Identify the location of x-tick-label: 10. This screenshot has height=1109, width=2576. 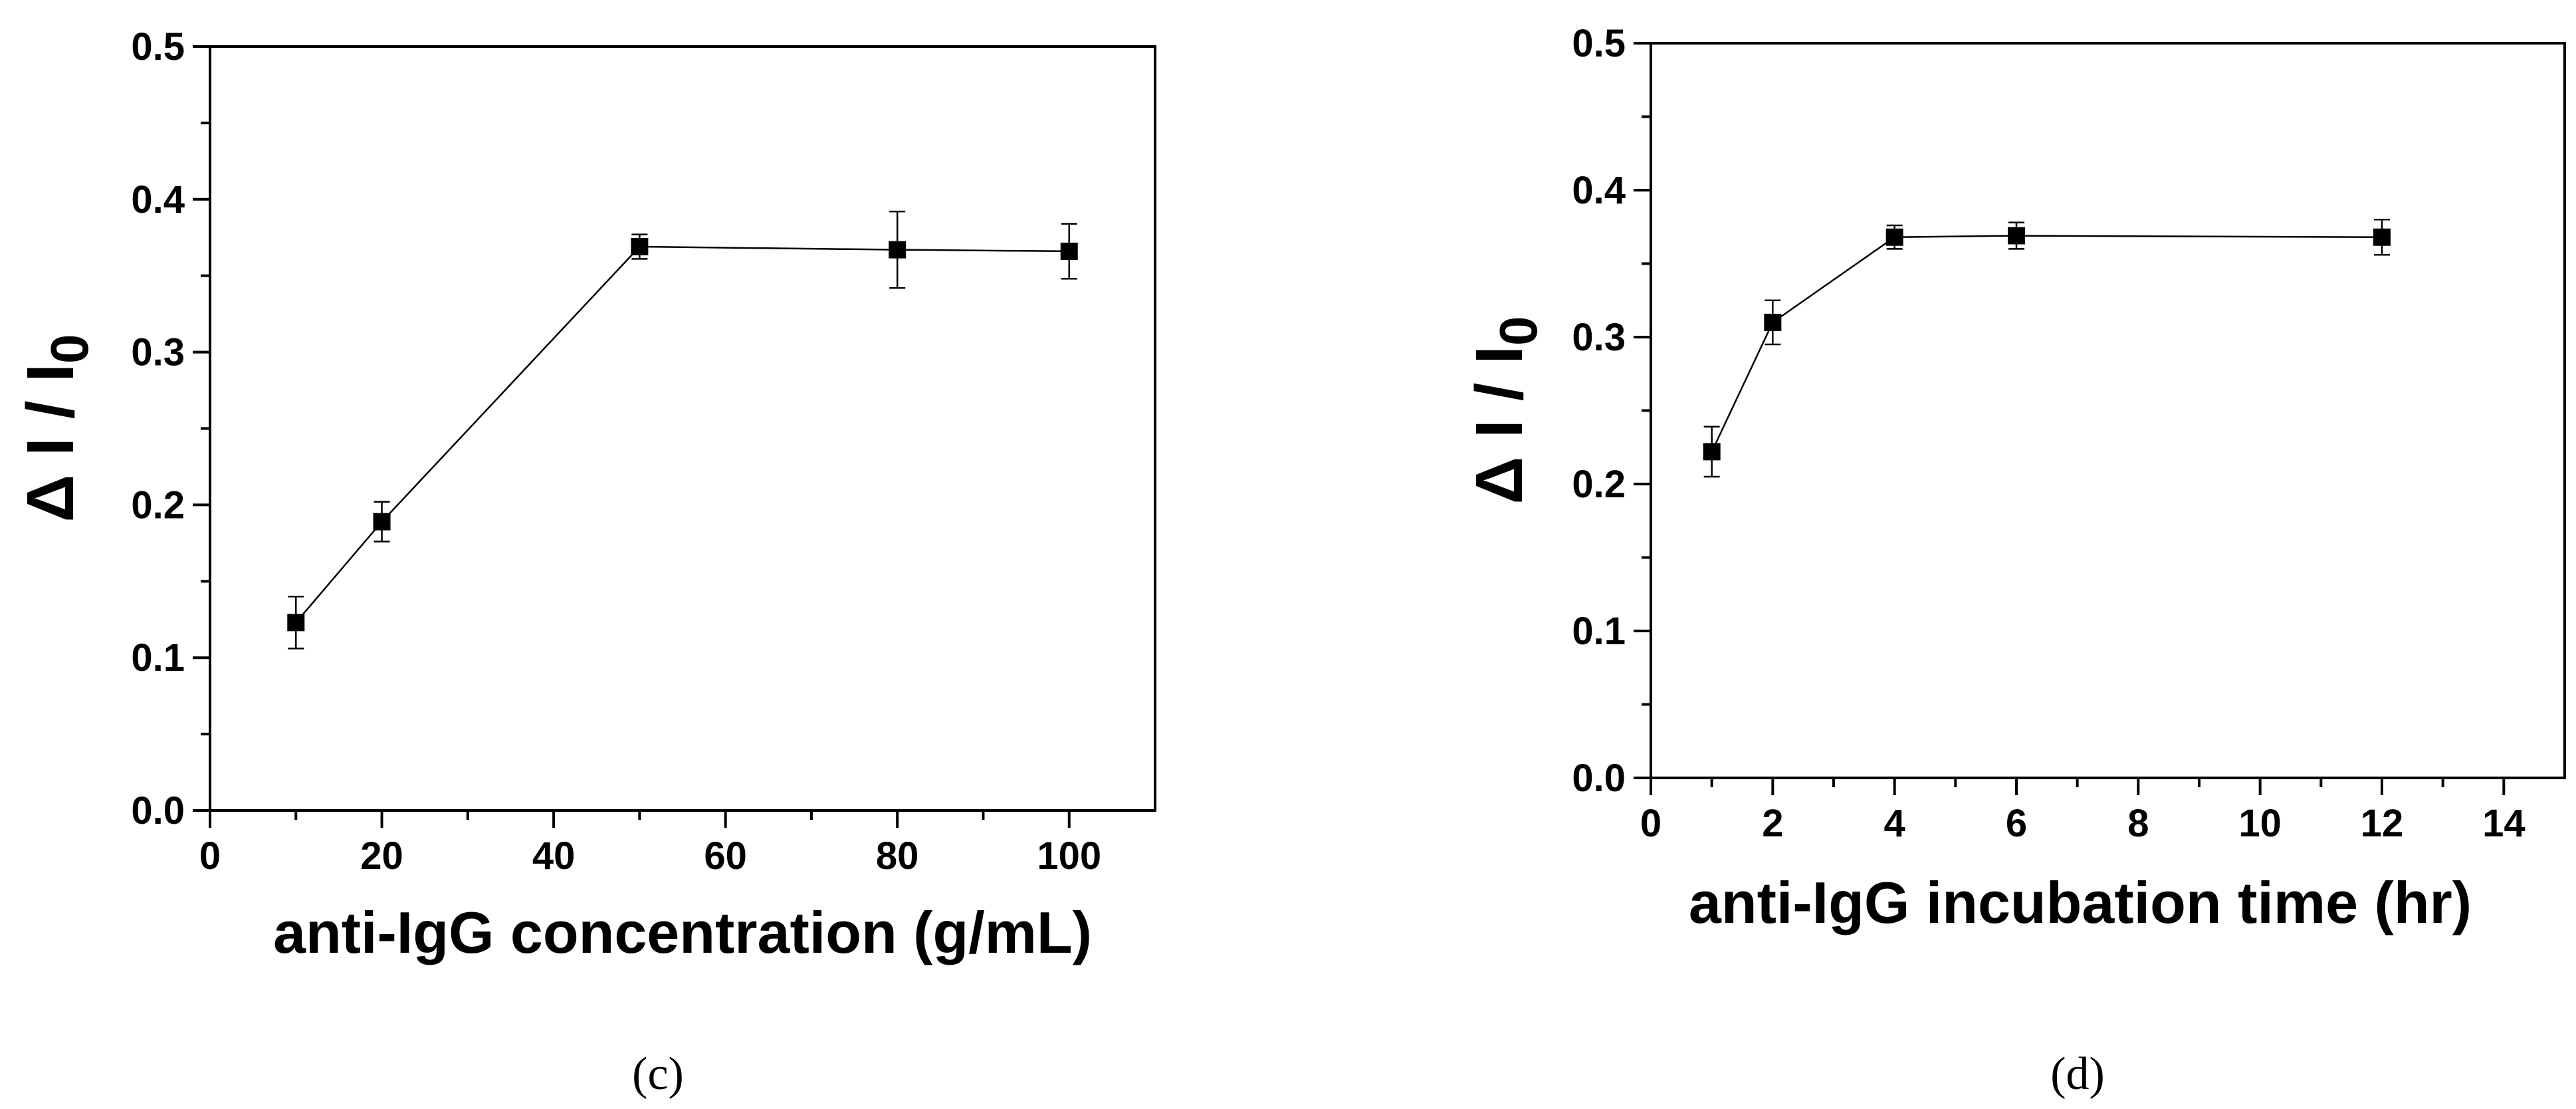
(2260, 823).